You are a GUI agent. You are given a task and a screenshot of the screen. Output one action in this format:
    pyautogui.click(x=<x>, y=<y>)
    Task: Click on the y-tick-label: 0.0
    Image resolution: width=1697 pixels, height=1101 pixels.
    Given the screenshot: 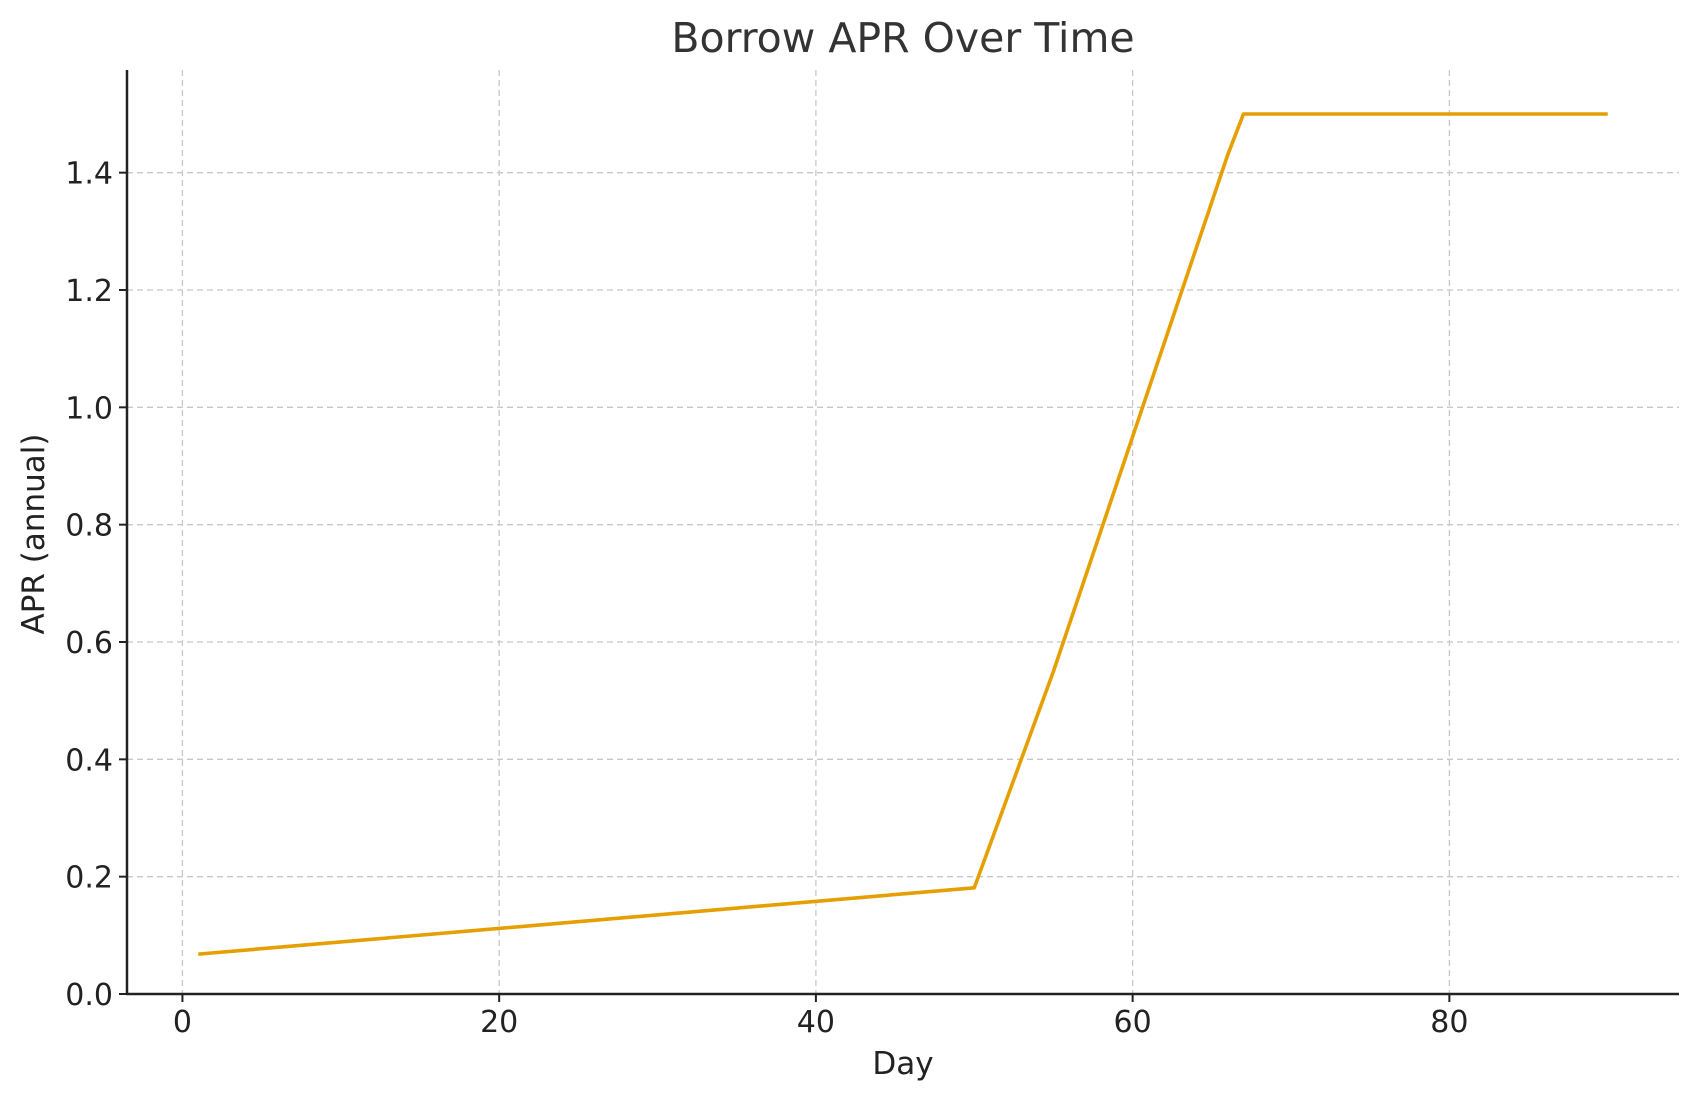 What is the action you would take?
    pyautogui.click(x=89, y=995)
    